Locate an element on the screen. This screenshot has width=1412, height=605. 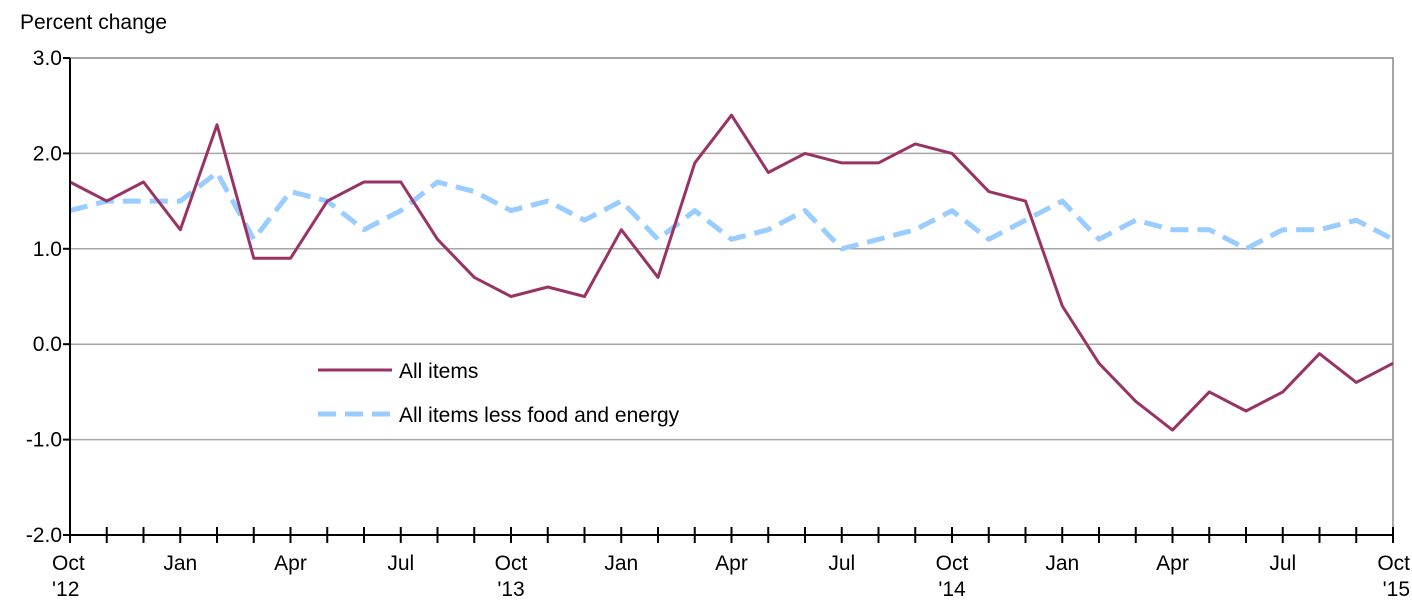
y-tick-label: 1.0 is located at coordinates (47, 249).